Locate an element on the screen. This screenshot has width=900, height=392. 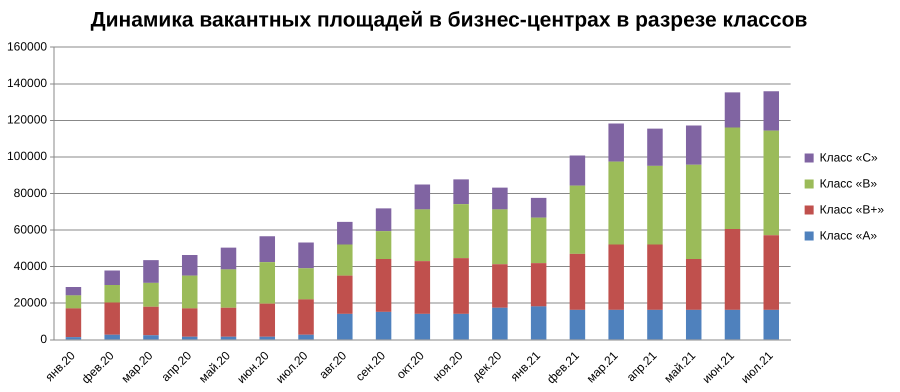
y-tick-label: 120000 is located at coordinates (27, 119).